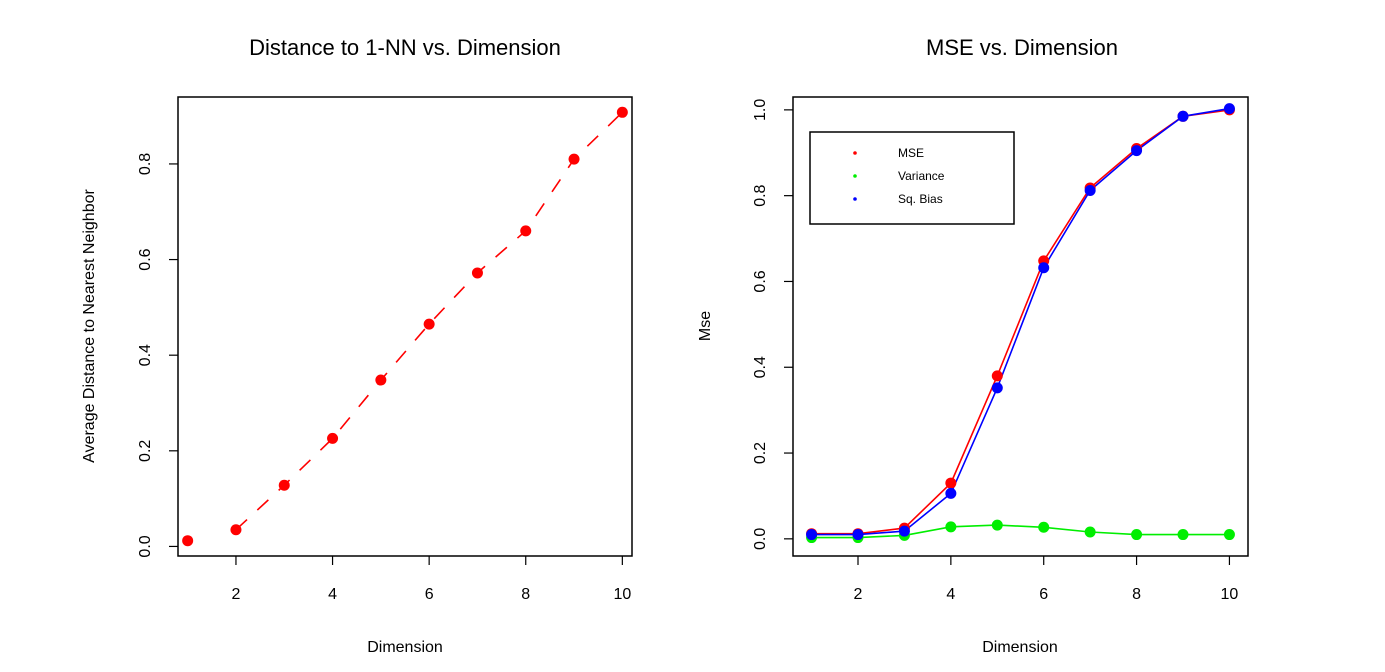 This screenshot has height=672, width=1385. I want to click on y-tick-label: 1.0, so click(760, 110).